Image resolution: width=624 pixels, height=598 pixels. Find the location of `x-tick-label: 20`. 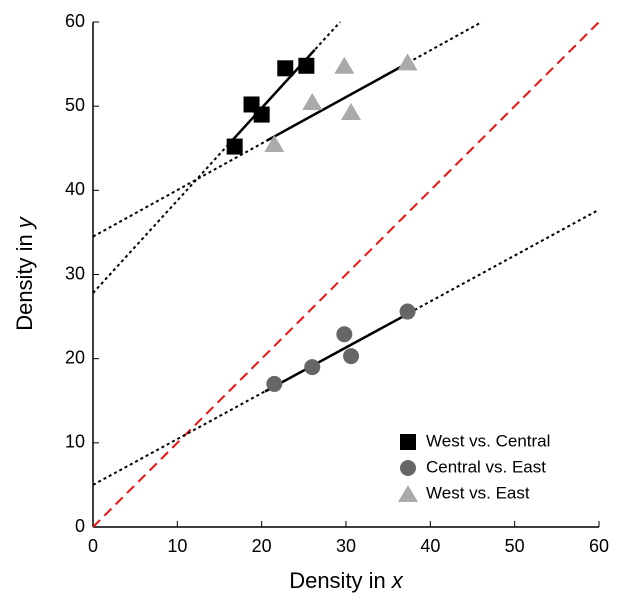

x-tick-label: 20 is located at coordinates (262, 546).